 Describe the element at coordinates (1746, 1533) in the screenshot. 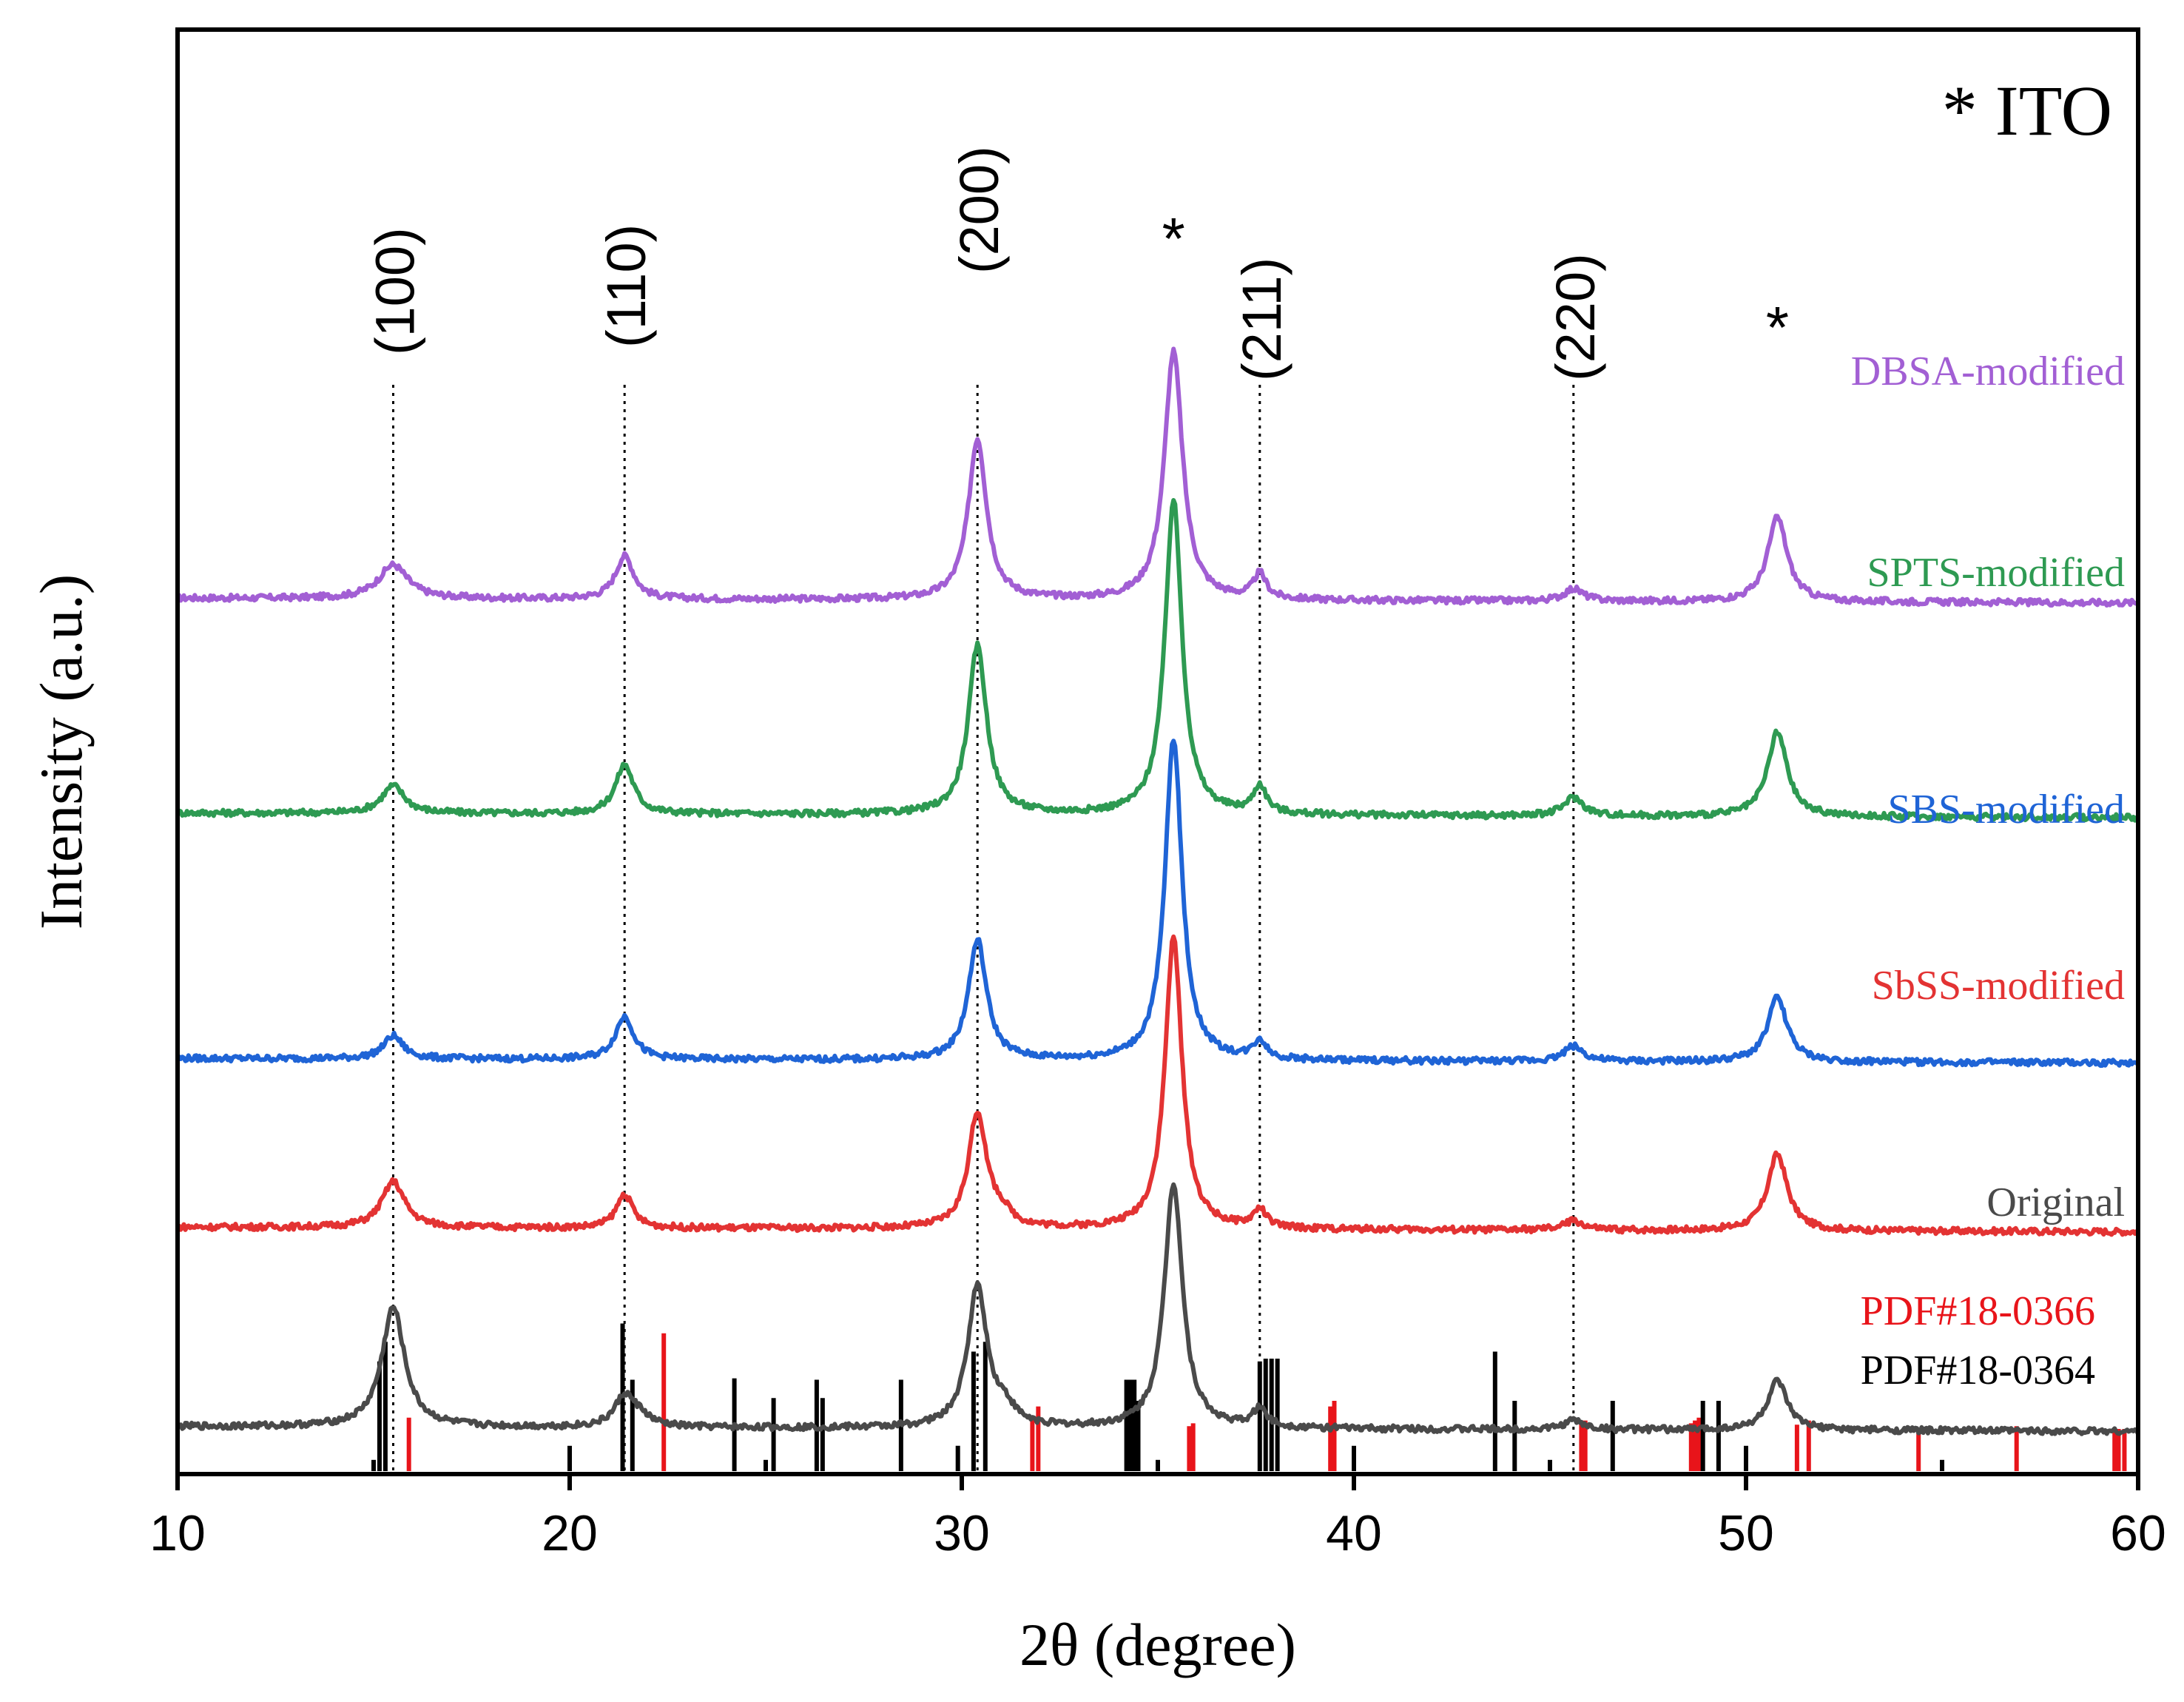

I see `x-tick-label-50: 50` at that location.